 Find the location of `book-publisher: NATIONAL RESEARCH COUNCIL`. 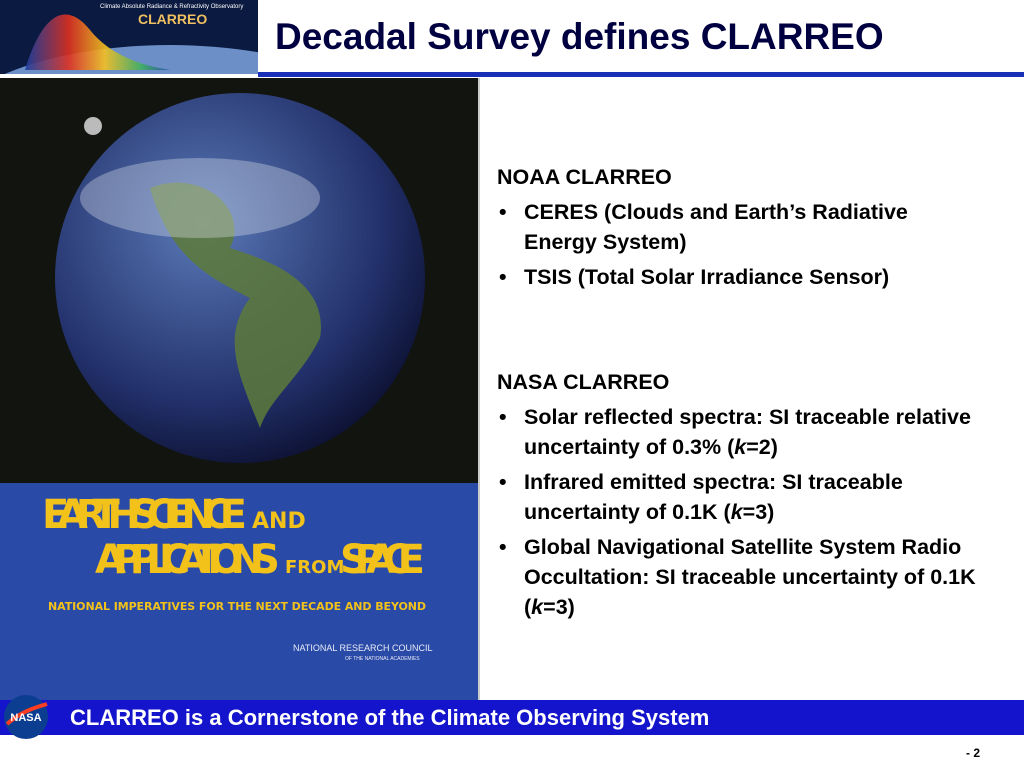

book-publisher: NATIONAL RESEARCH COUNCIL is located at coordinates (363, 648).